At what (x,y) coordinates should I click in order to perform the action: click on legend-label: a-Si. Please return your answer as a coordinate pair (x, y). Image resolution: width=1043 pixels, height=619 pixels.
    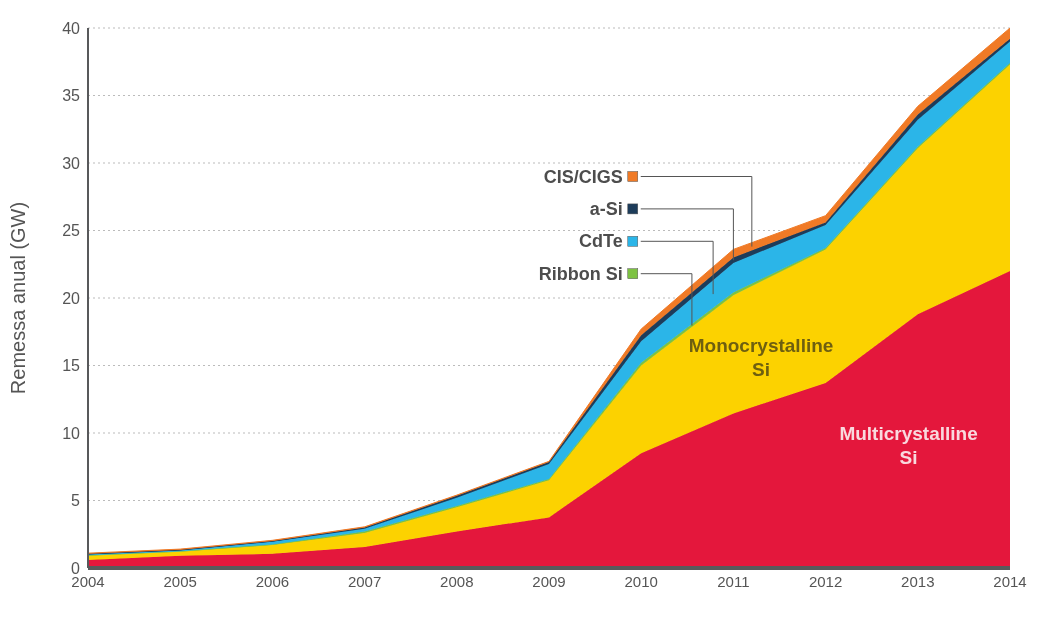
    Looking at the image, I should click on (606, 208).